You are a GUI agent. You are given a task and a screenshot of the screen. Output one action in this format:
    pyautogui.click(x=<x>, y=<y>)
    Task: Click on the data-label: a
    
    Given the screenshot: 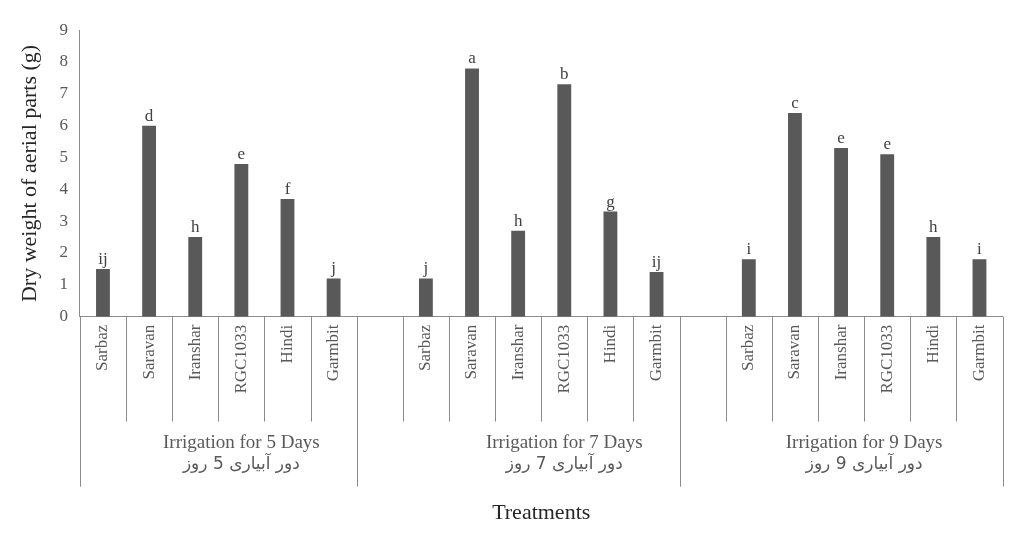 What is the action you would take?
    pyautogui.click(x=472, y=58)
    